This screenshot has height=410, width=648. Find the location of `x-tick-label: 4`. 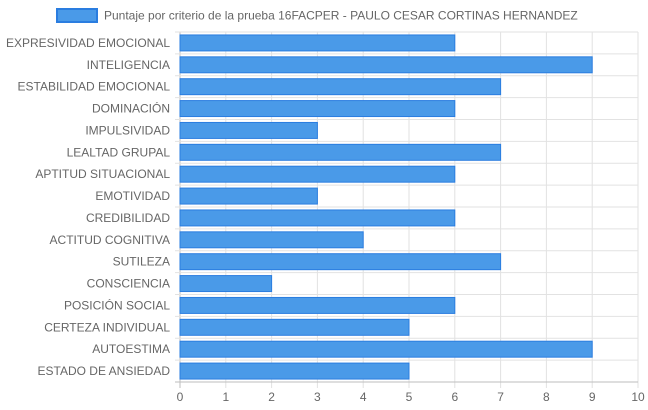

x-tick-label: 4 is located at coordinates (363, 397).